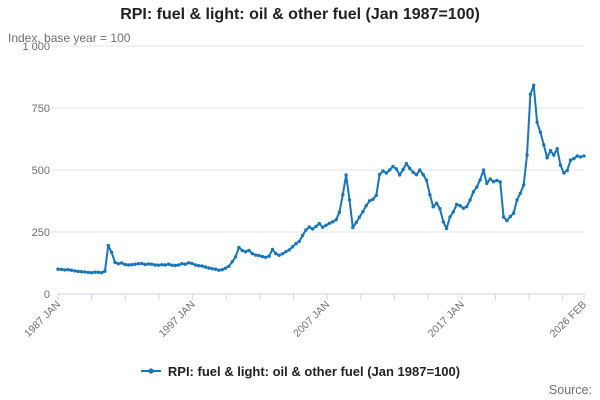  What do you see at coordinates (41, 233) in the screenshot?
I see `y-tick-label: 250` at bounding box center [41, 233].